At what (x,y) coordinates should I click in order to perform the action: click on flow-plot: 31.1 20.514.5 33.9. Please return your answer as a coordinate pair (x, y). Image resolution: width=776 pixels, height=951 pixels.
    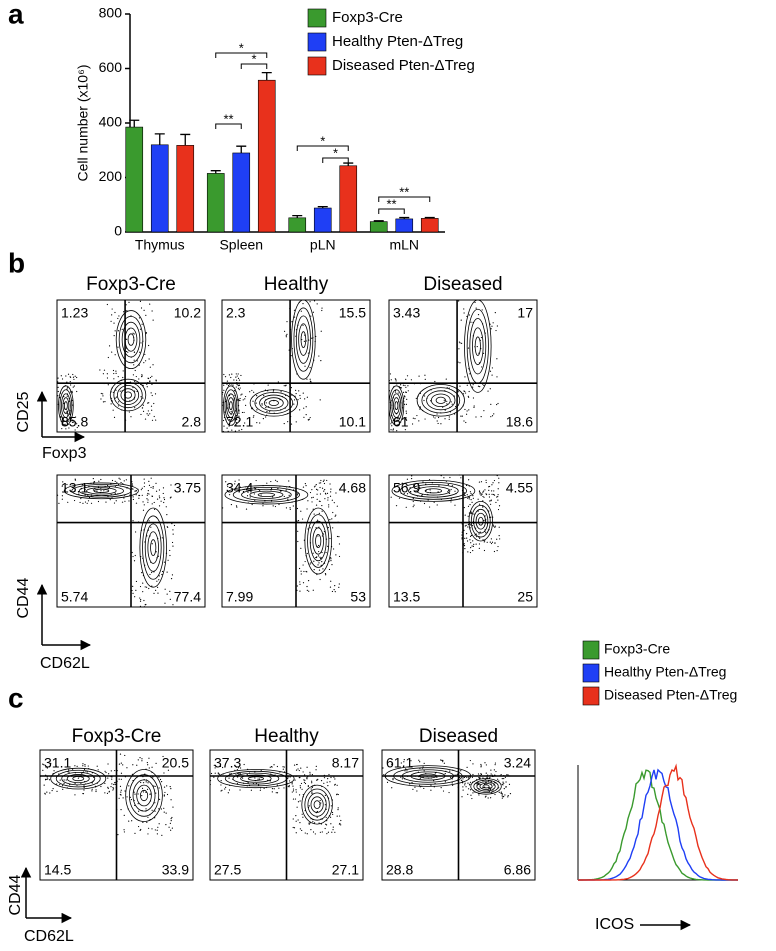
    Looking at the image, I should click on (116, 815).